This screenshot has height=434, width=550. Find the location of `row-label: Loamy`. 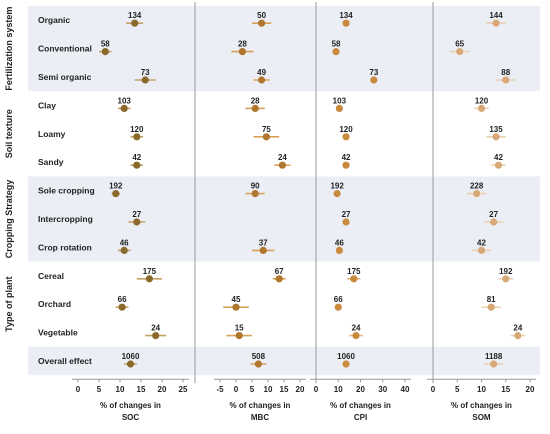

row-label: Loamy is located at coordinates (52, 134).